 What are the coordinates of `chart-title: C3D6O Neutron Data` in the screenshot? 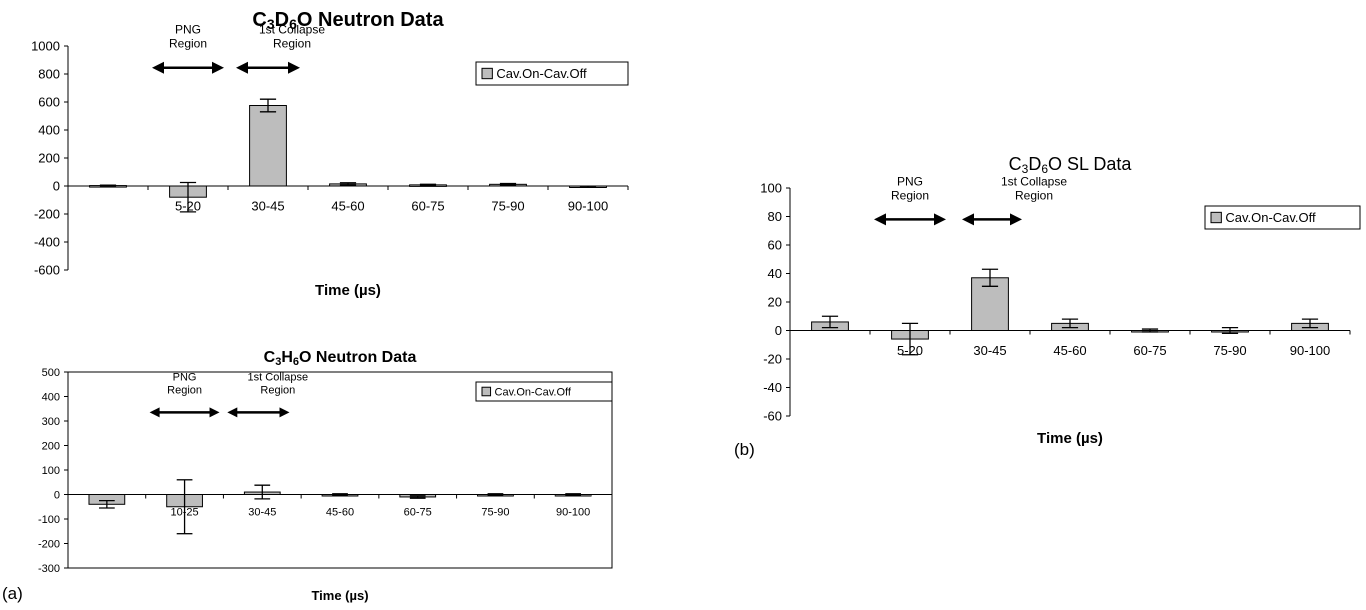 It's located at (348, 20).